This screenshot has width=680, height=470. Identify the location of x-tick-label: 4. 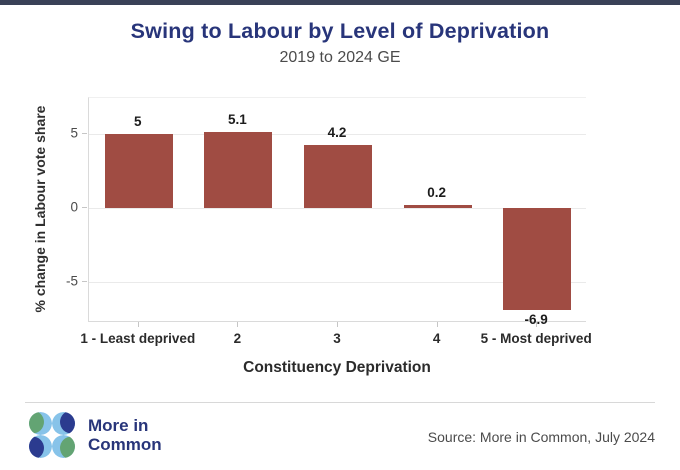
(436, 338).